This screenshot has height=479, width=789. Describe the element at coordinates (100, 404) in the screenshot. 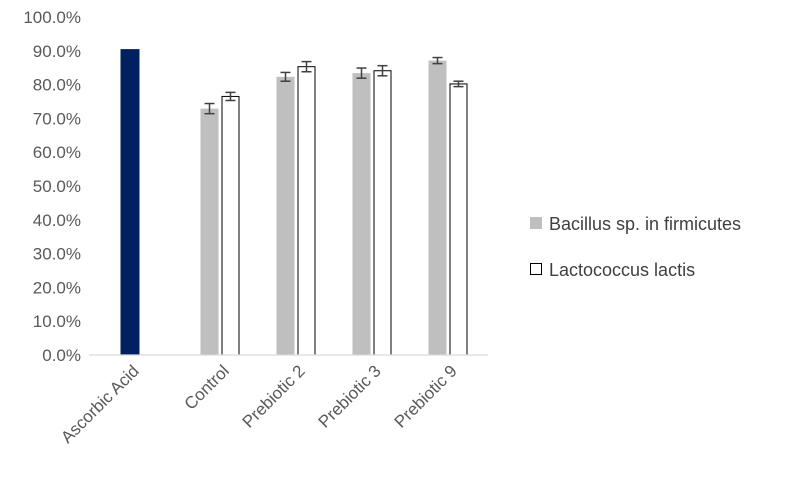

I see `x-tick-label-ascorbic-acid: Ascorbic Acid` at that location.